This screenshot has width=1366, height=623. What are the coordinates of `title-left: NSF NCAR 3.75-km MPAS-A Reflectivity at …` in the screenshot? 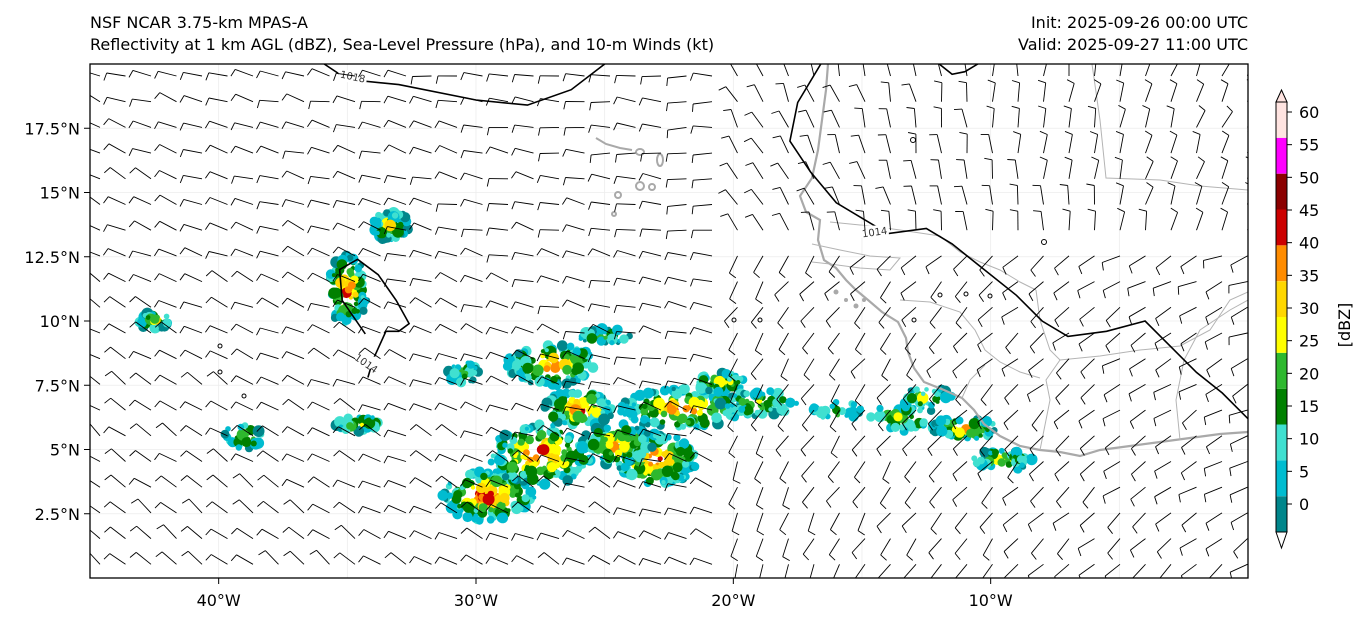 It's located at (402, 34).